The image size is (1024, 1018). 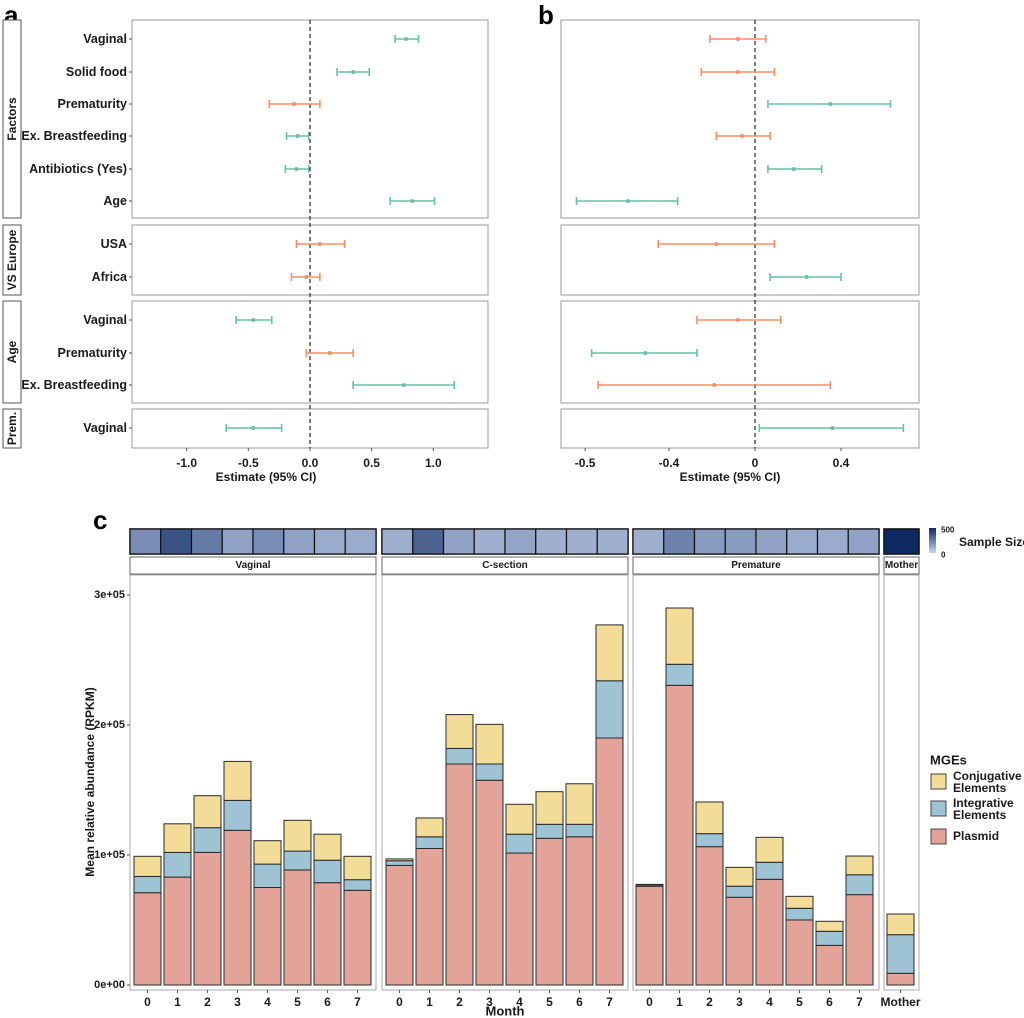 I want to click on sample-size-legend: 500 0 Sample Size, so click(x=976, y=543).